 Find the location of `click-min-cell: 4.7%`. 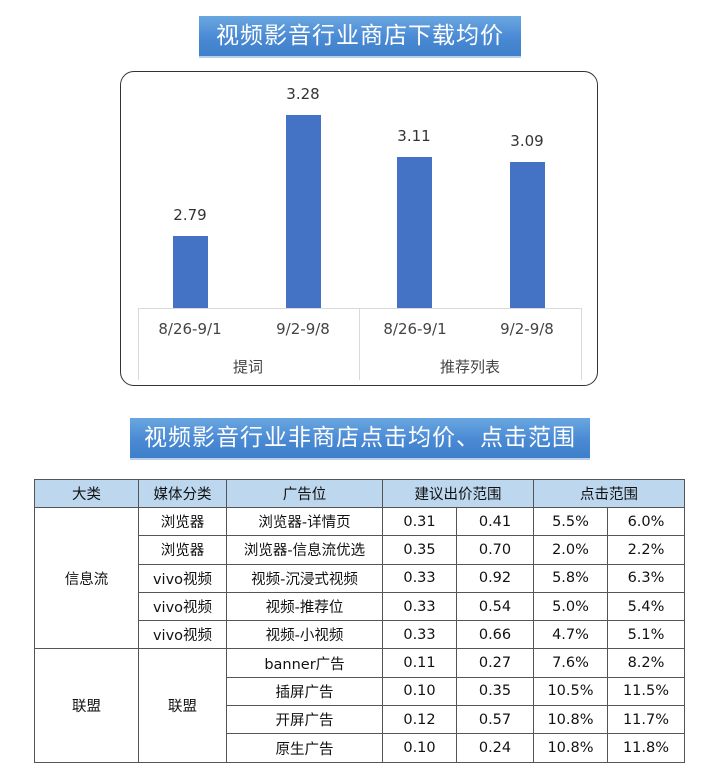

click-min-cell: 4.7% is located at coordinates (570, 635).